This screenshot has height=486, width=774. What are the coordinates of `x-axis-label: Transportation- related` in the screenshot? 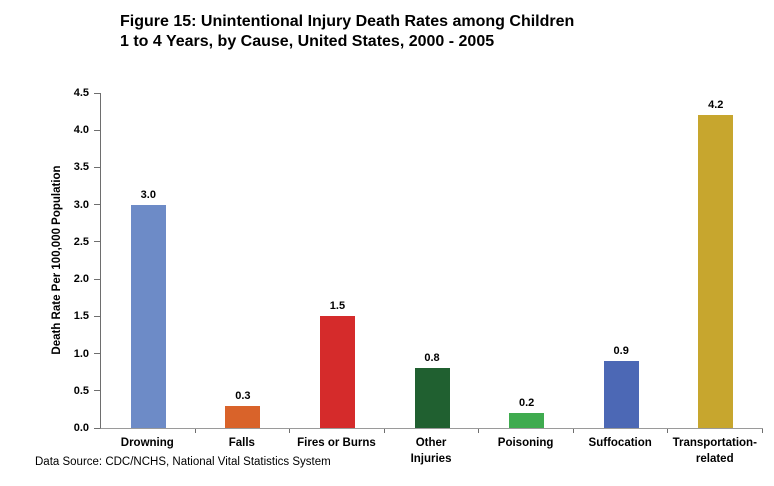 It's located at (714, 451).